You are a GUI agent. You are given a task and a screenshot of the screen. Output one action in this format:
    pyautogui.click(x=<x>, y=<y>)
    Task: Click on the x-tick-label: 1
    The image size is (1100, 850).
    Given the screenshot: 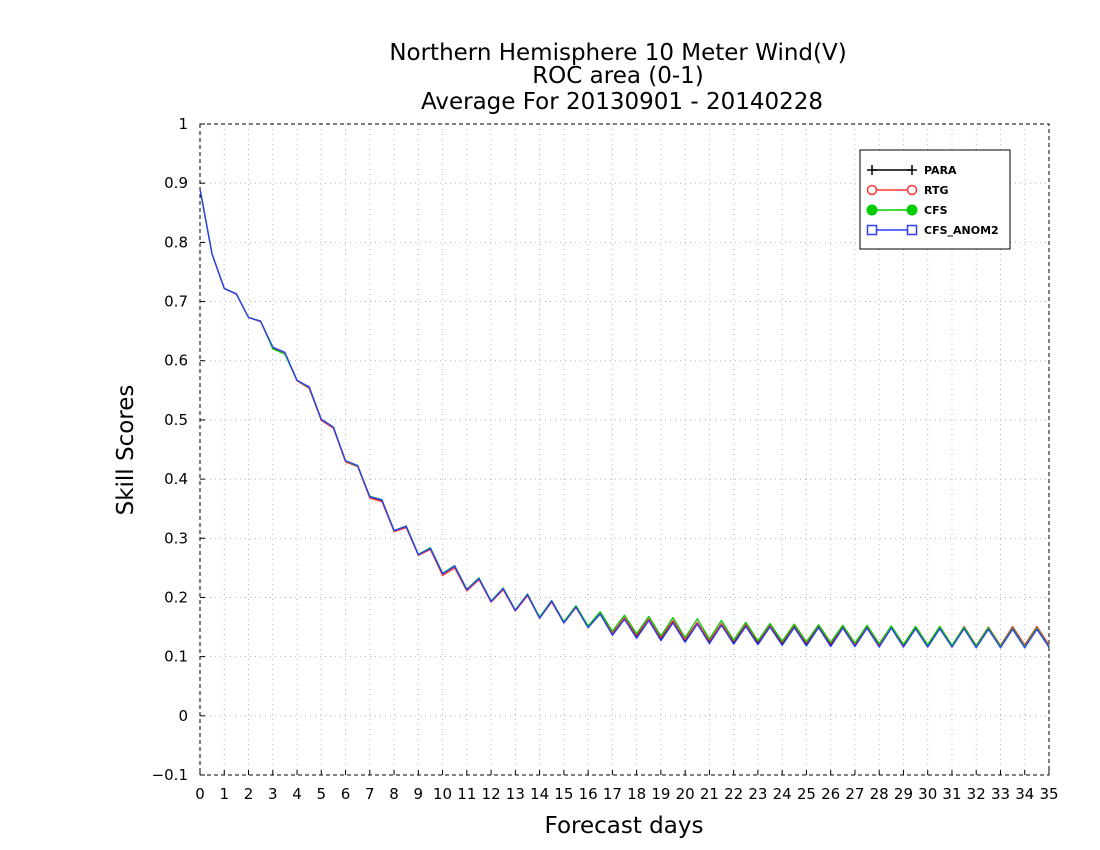 What is the action you would take?
    pyautogui.click(x=224, y=794)
    